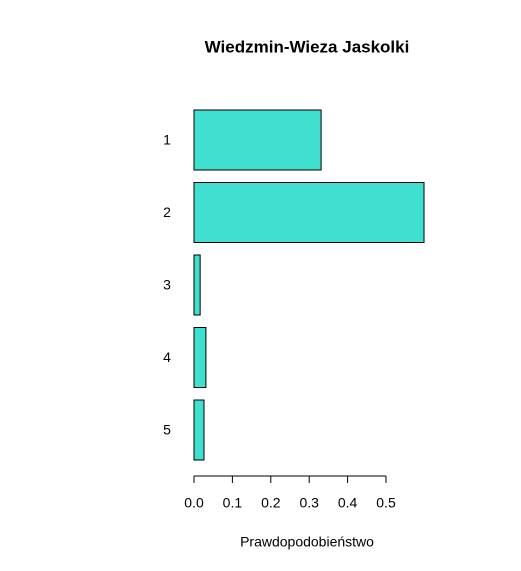 The width and height of the screenshot is (521, 571). I want to click on x-tick-label: 0.2, so click(271, 503).